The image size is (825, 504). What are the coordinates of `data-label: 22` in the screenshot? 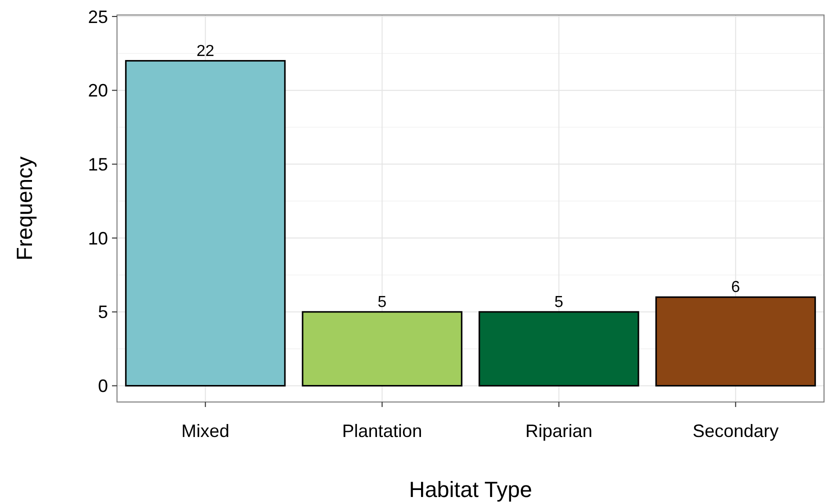 It's located at (205, 51).